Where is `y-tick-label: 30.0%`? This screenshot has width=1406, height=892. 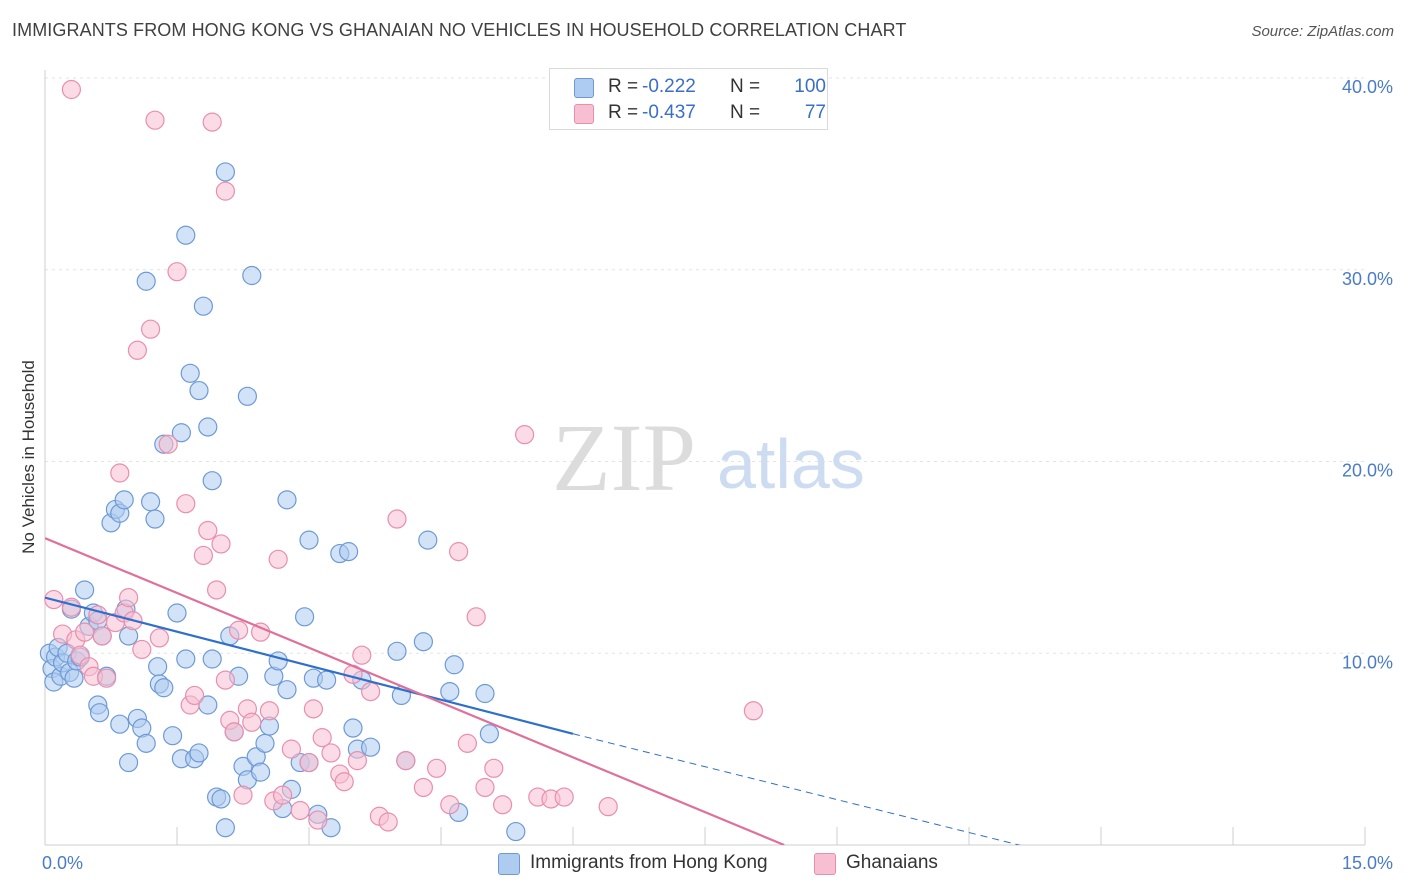
y-tick-label: 30.0% is located at coordinates (1367, 279).